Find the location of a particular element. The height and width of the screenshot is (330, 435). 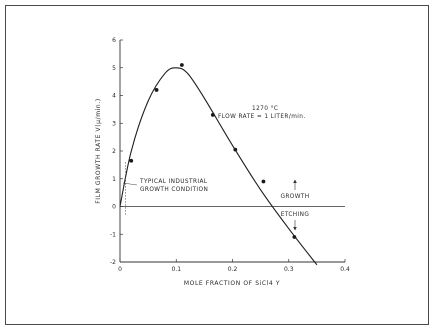

x-ticks: 0 0.1 0.2 0.3 0.4 is located at coordinates (234, 266).